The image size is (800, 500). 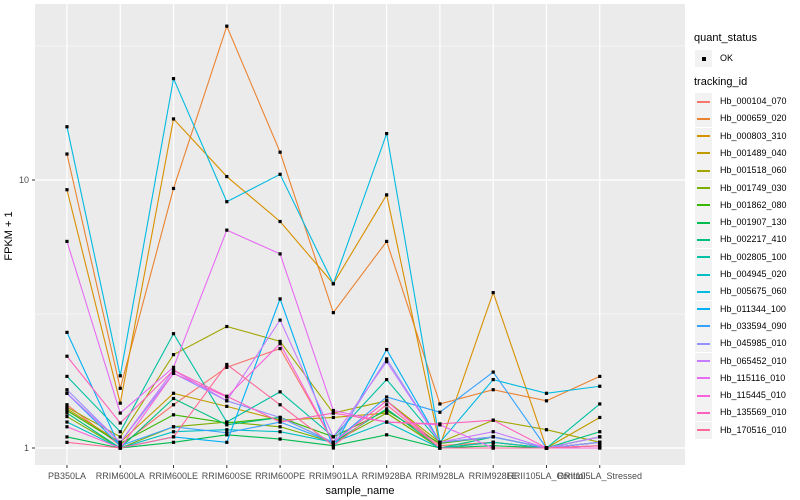 What do you see at coordinates (753, 360) in the screenshot?
I see `legend-label: Hb_065452_010` at bounding box center [753, 360].